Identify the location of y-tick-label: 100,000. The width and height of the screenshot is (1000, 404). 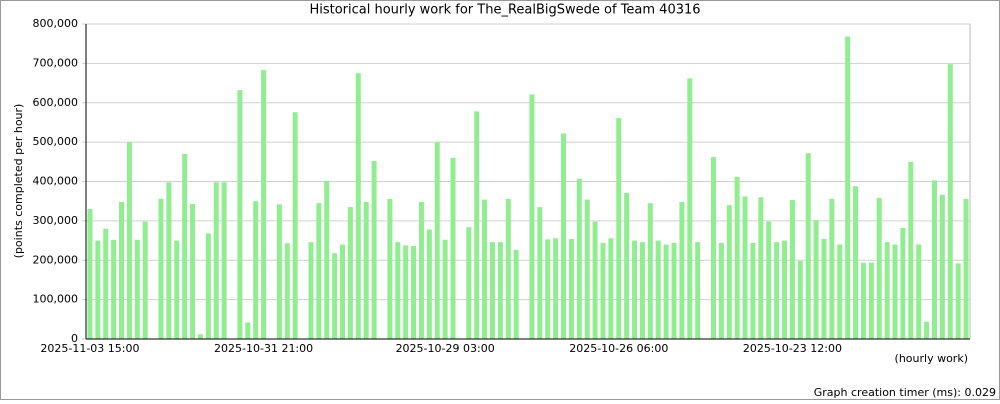
(56, 299).